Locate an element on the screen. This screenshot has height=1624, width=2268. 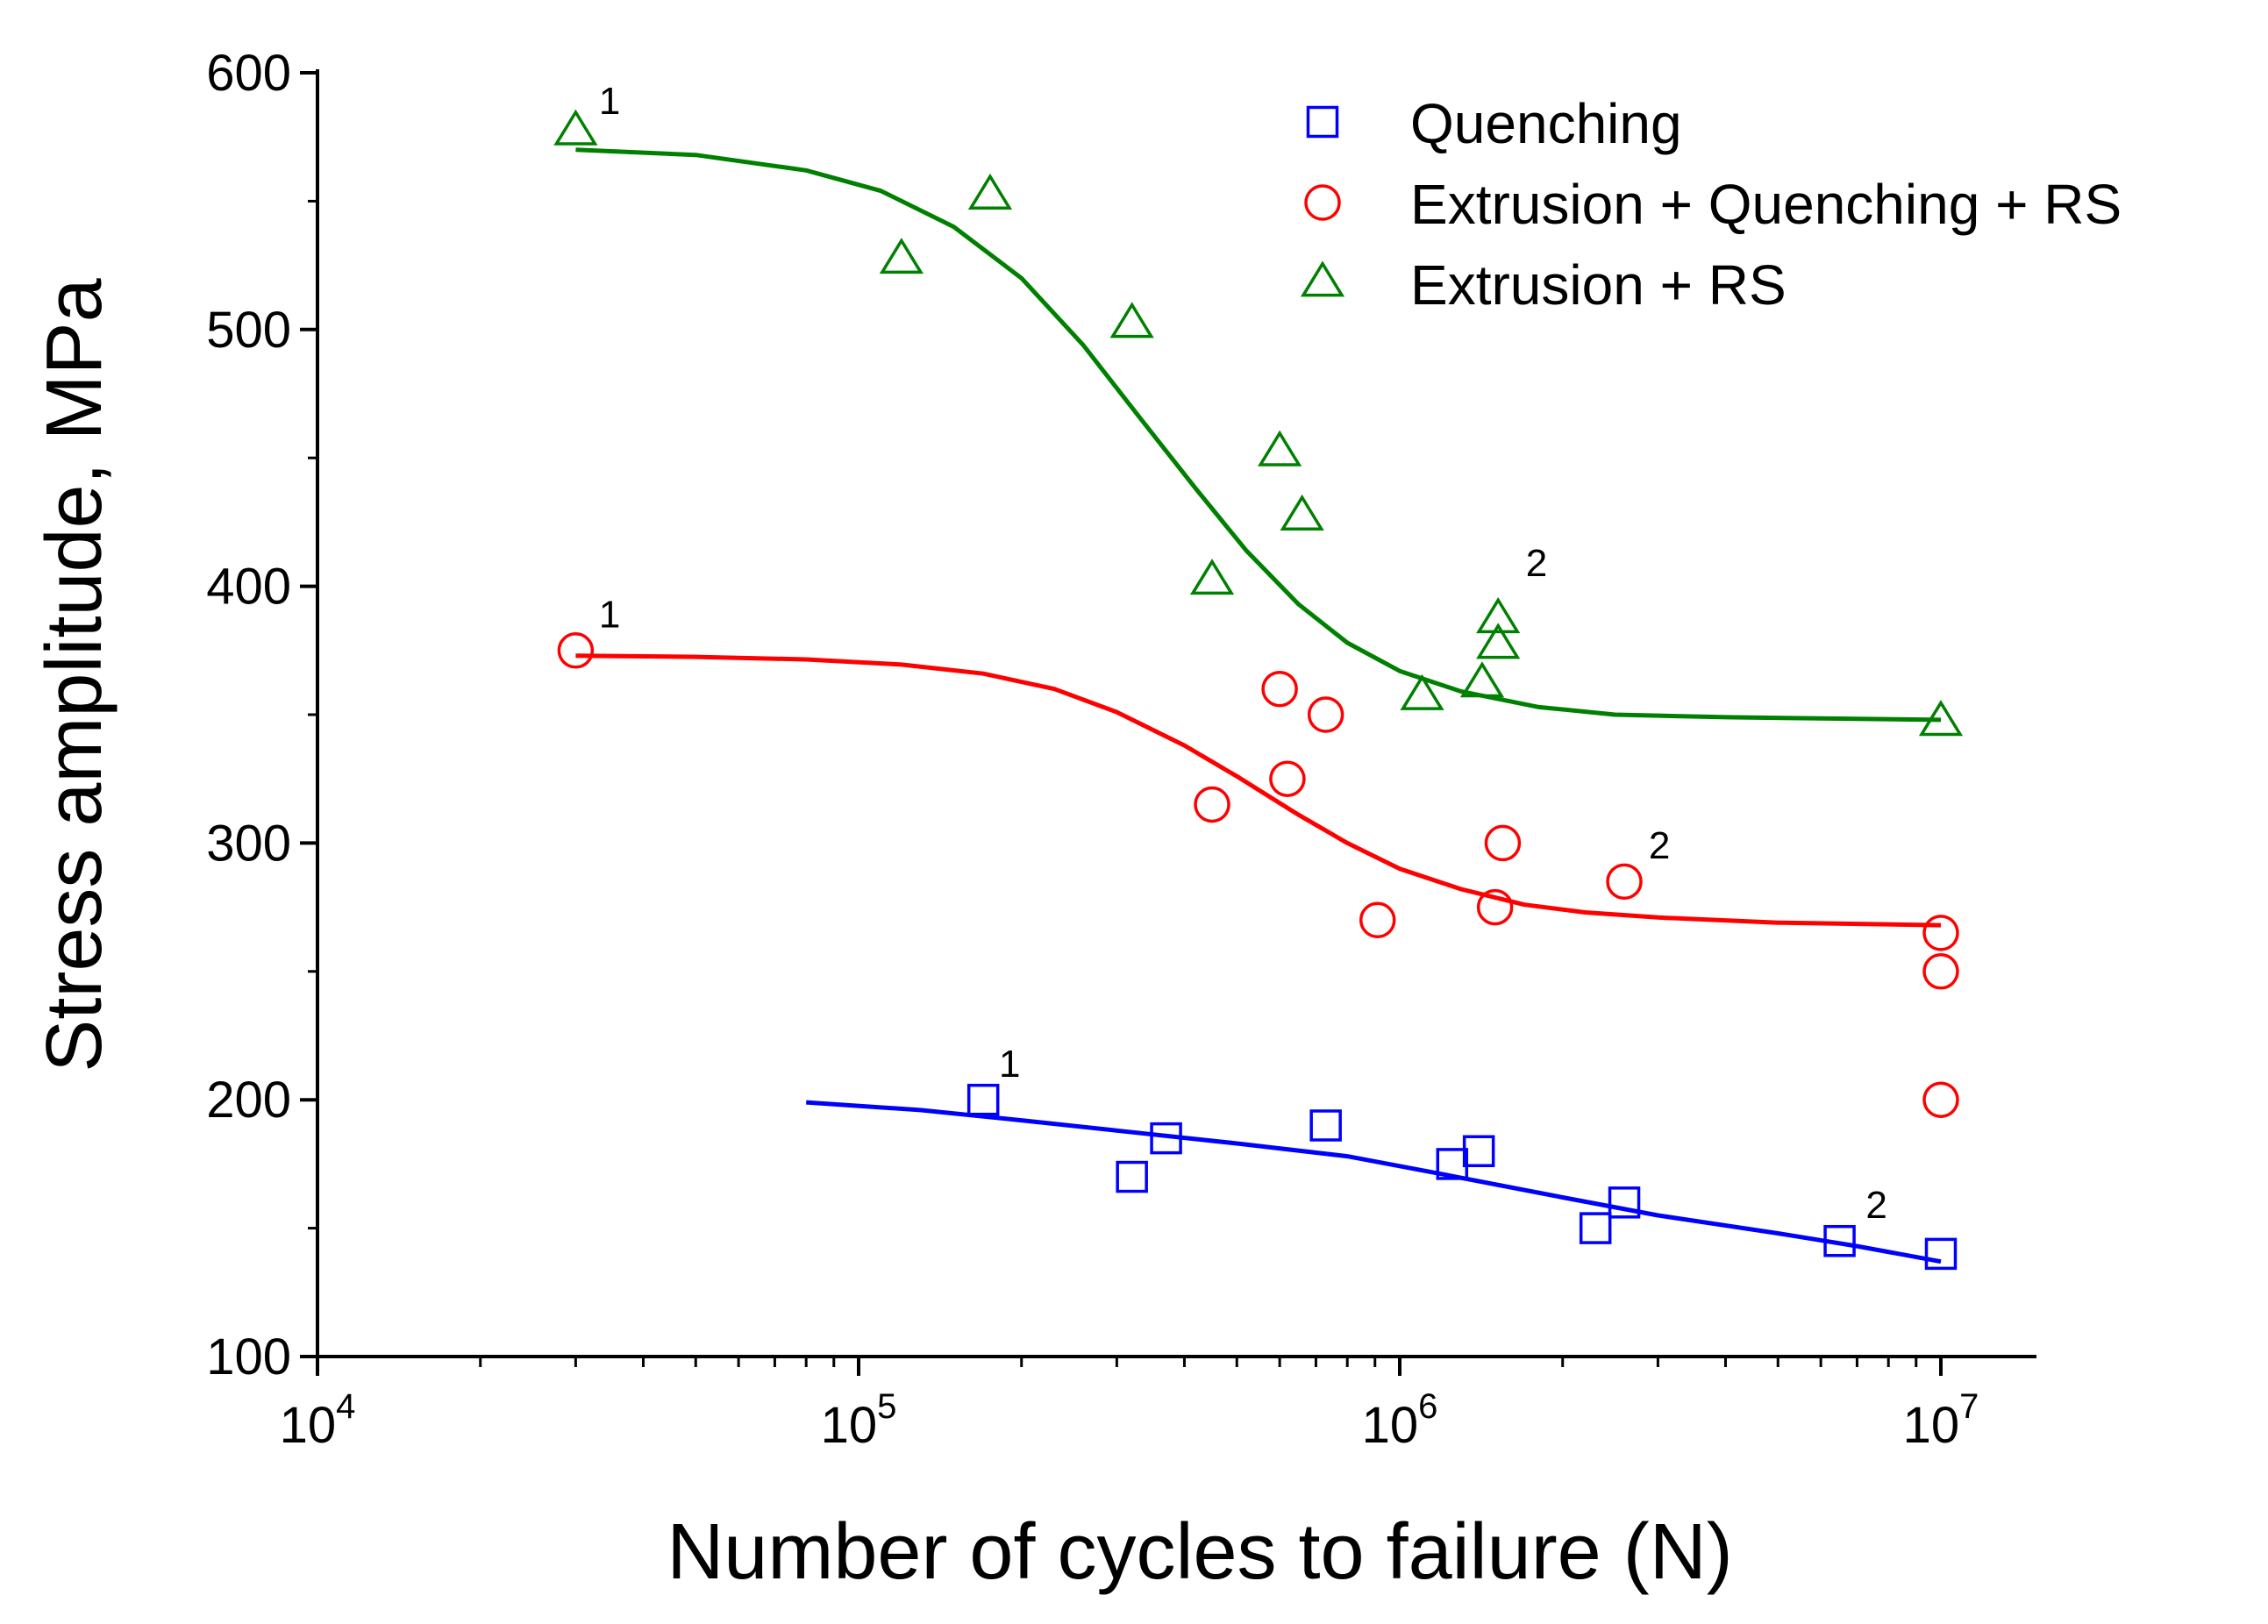
fit-curve-circle is located at coordinates (1258, 791).